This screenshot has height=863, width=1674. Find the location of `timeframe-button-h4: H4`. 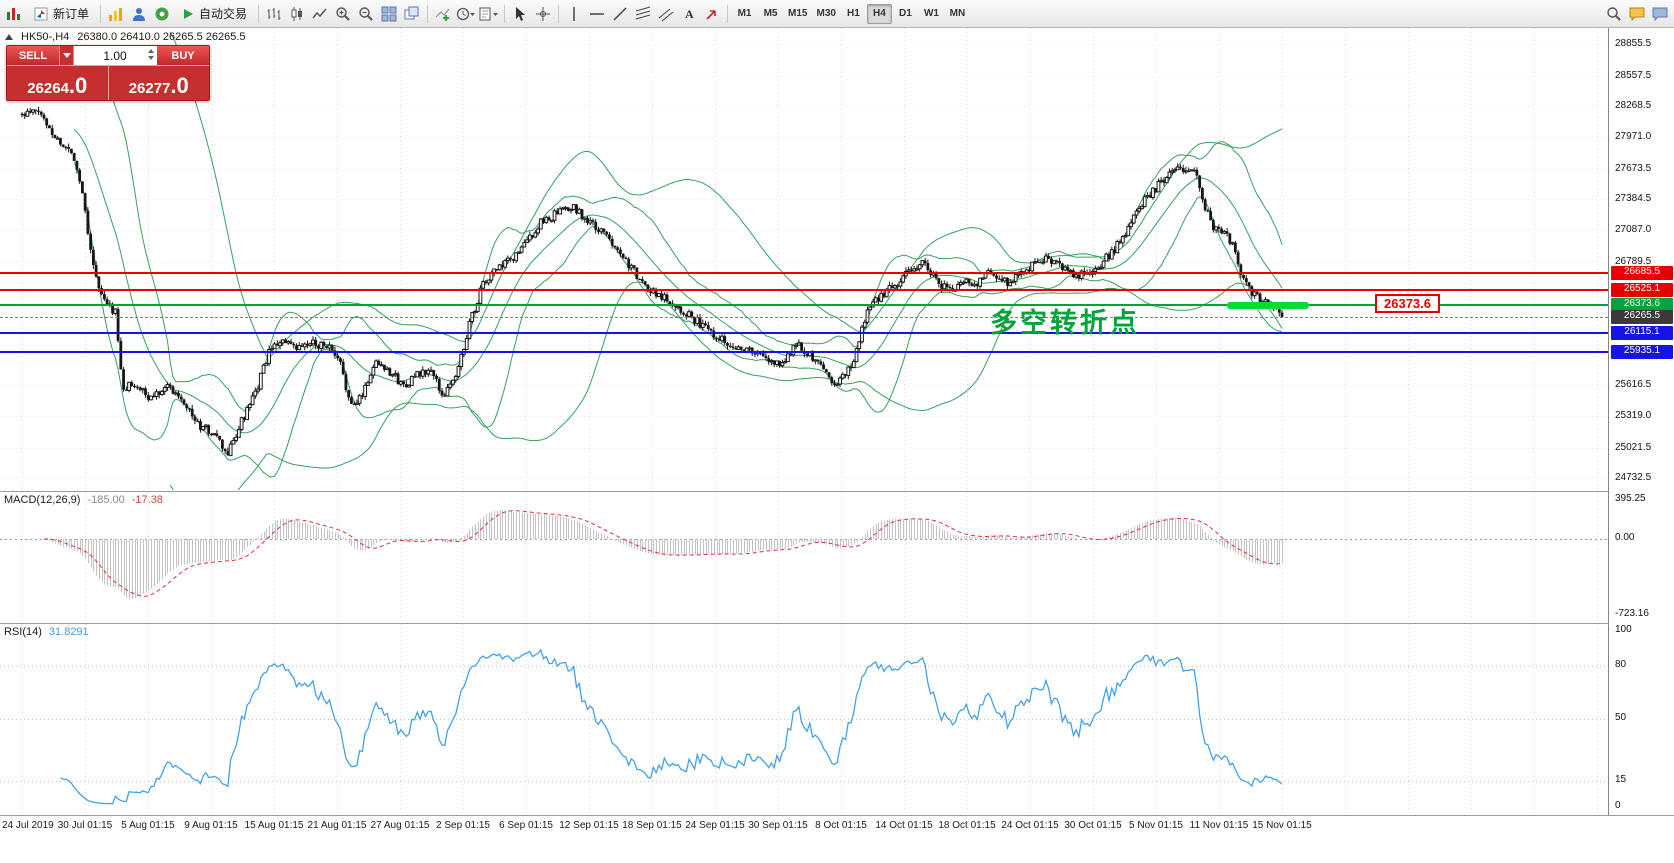

timeframe-button-h4: H4 is located at coordinates (879, 13).